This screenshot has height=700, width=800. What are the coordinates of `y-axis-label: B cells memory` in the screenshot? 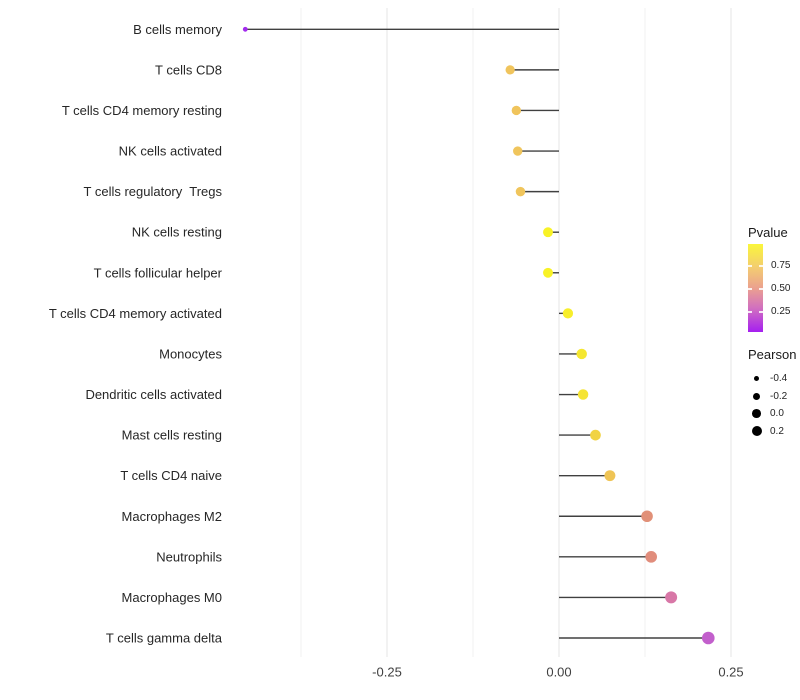 It's located at (177, 29).